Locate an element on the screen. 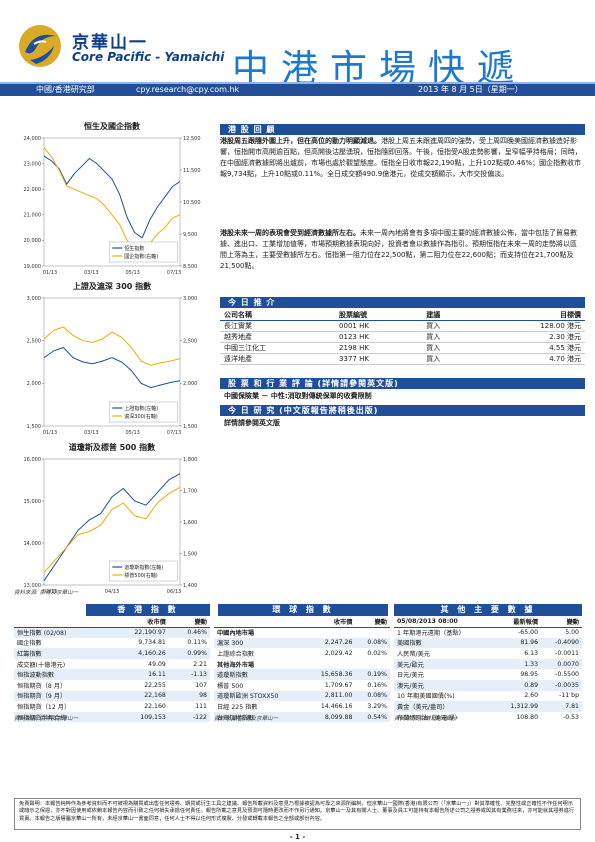  y-tick-label-right: 1,400 is located at coordinates (190, 586).